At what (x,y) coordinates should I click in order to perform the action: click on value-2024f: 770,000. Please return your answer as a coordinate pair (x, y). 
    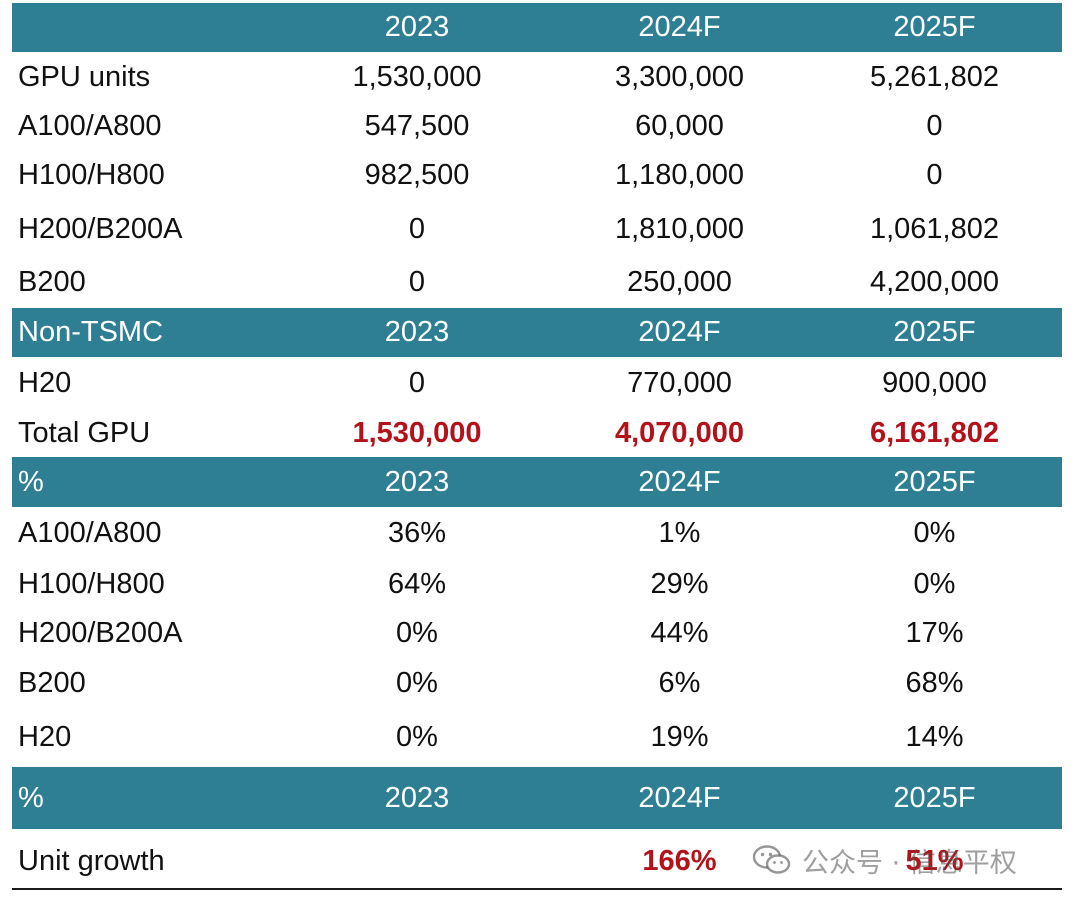
    Looking at the image, I should click on (679, 383).